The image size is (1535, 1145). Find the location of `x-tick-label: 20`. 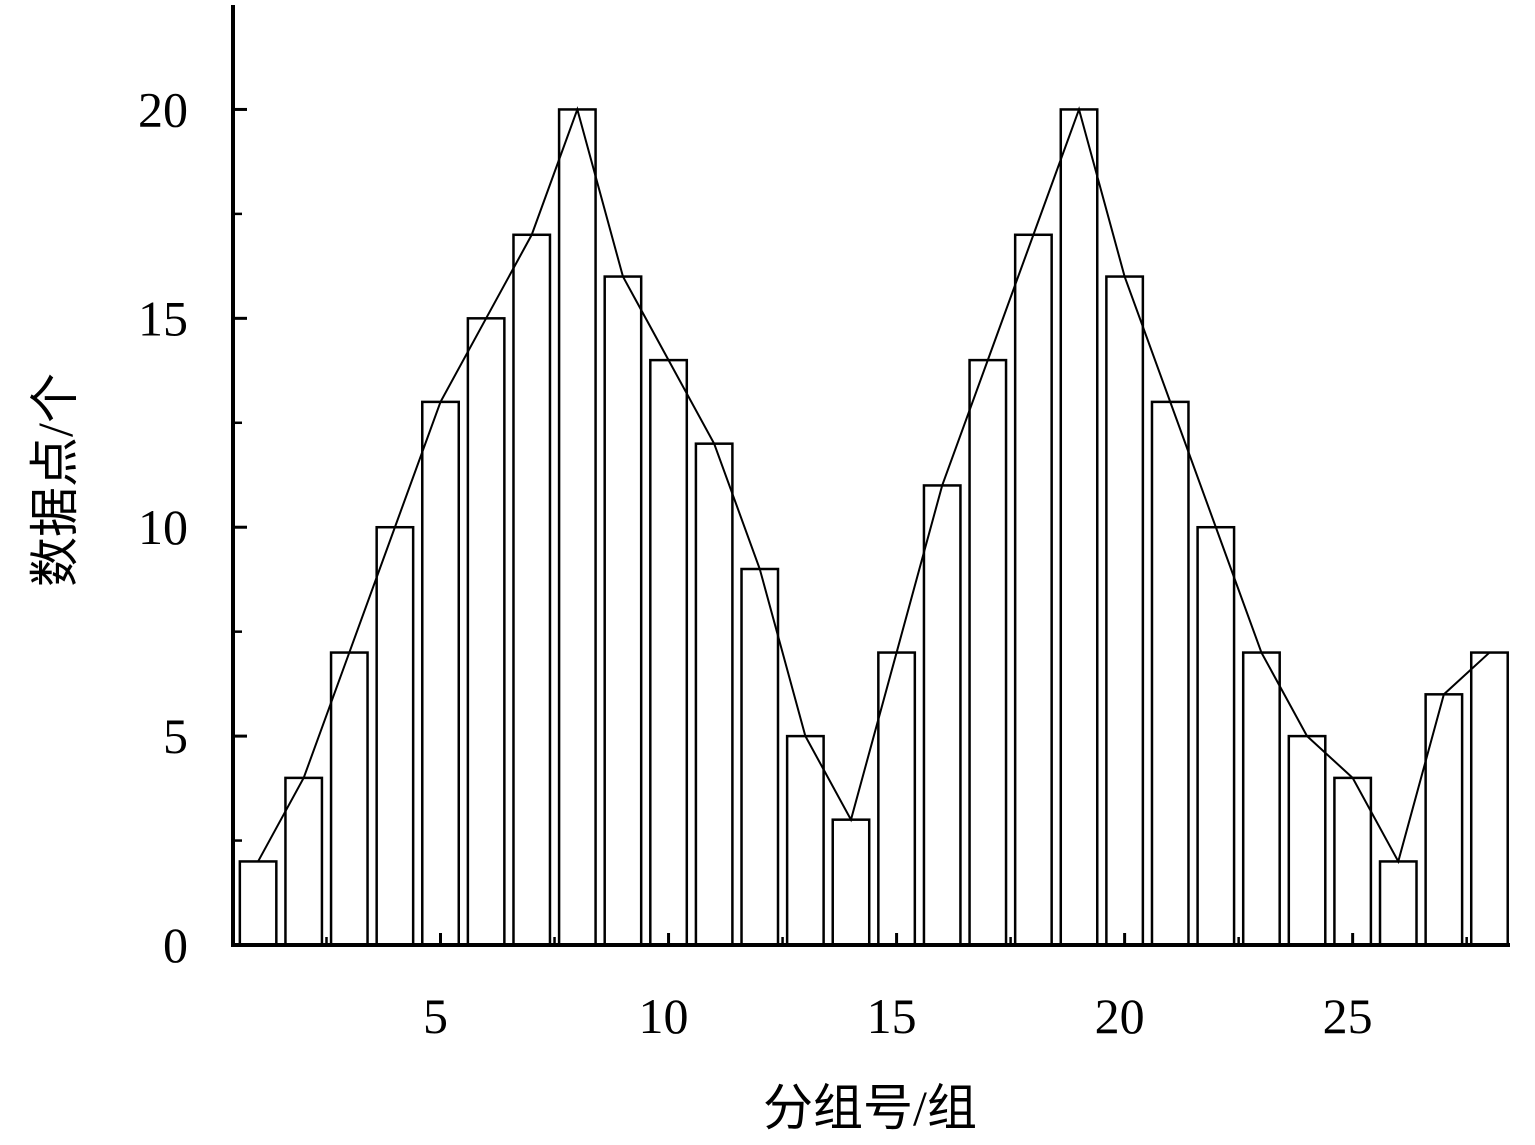

x-tick-label: 20 is located at coordinates (1120, 1016).